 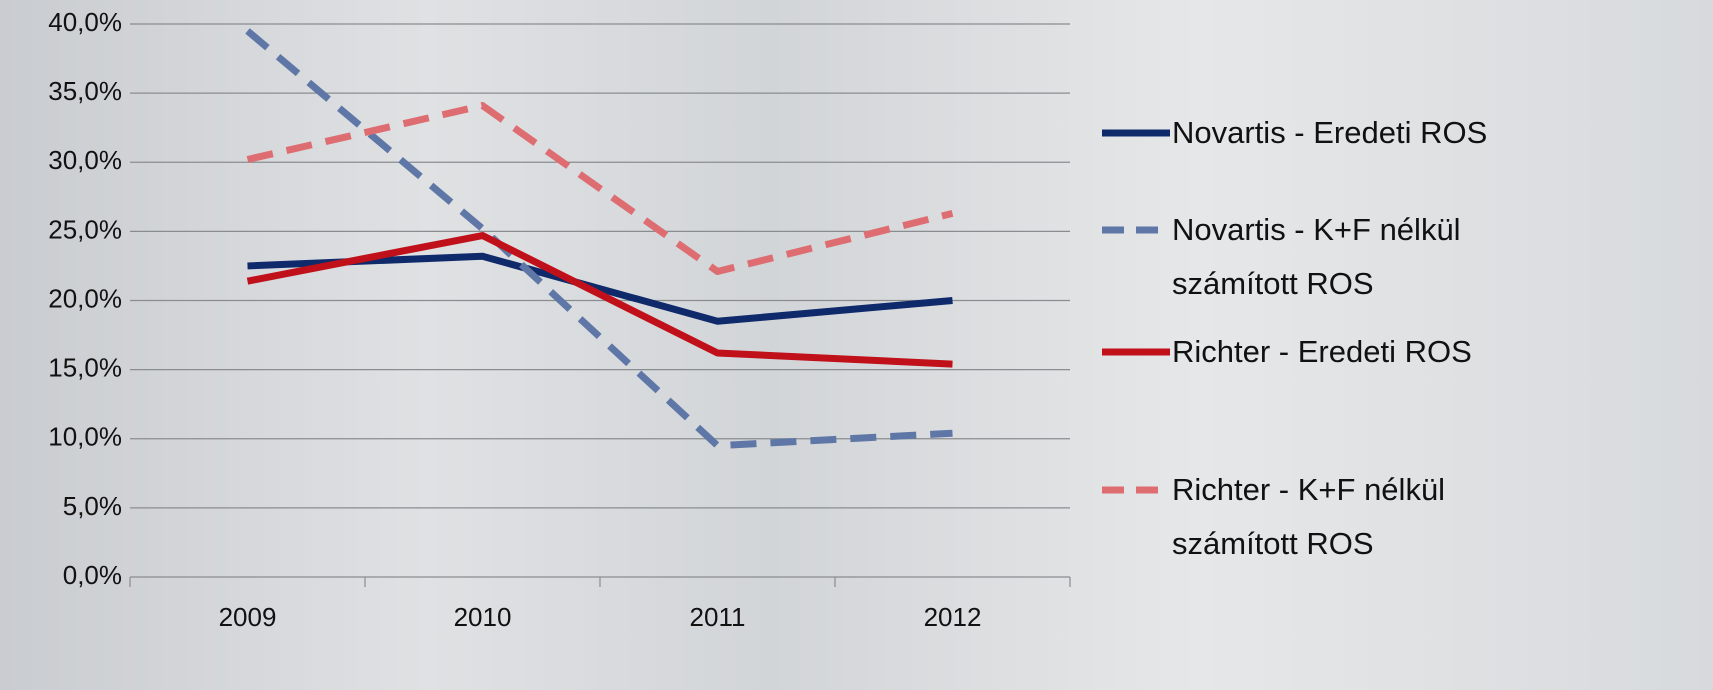 What do you see at coordinates (1322, 351) in the screenshot?
I see `legend-label: Richter - Eredeti ROS` at bounding box center [1322, 351].